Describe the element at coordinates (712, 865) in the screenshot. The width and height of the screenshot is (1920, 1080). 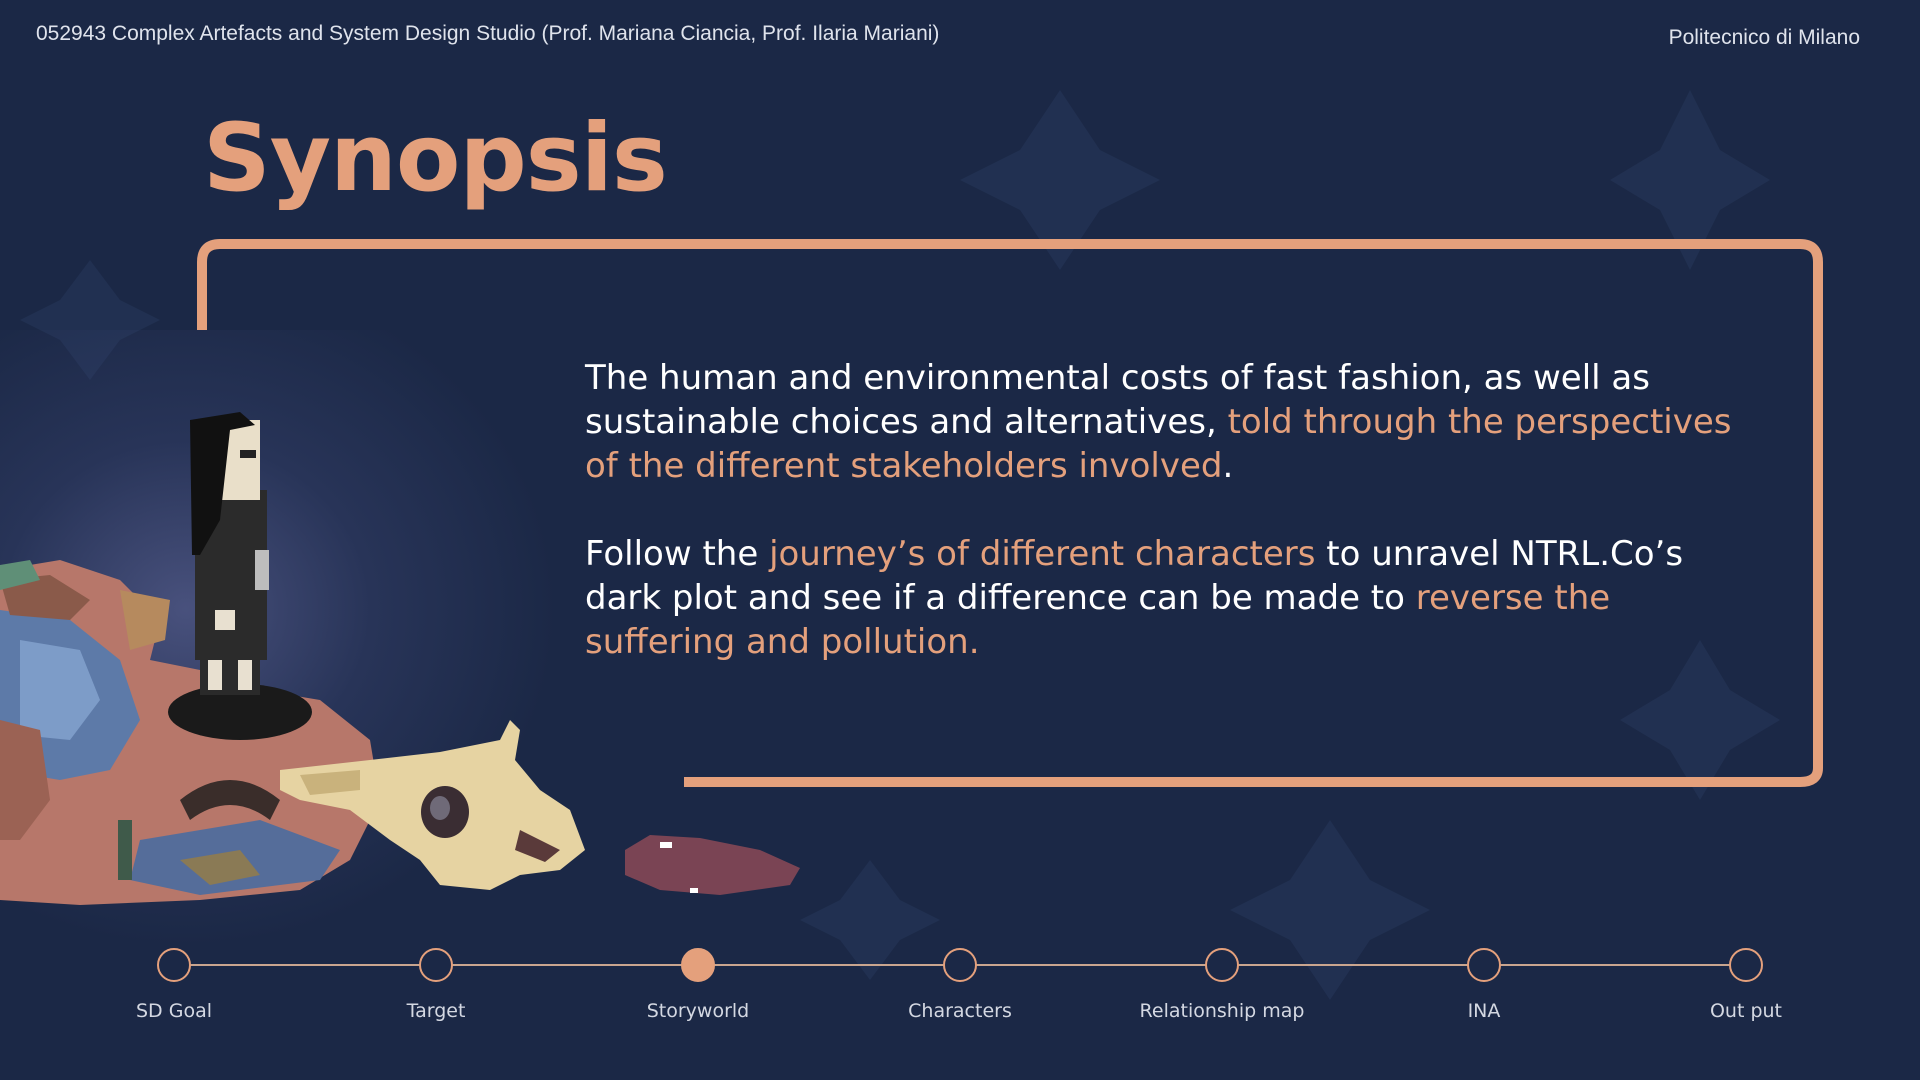
I see `small-rag` at that location.